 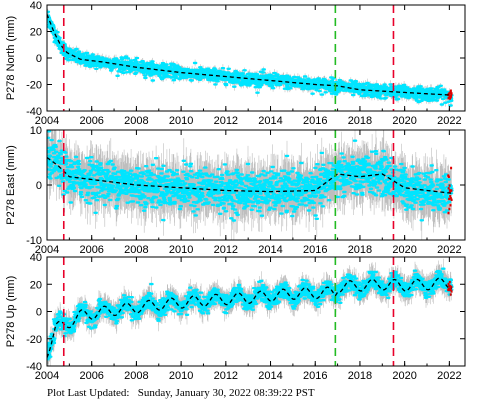 What do you see at coordinates (11, 312) in the screenshot?
I see `y-axis-title: P278 Up (mm)` at bounding box center [11, 312].